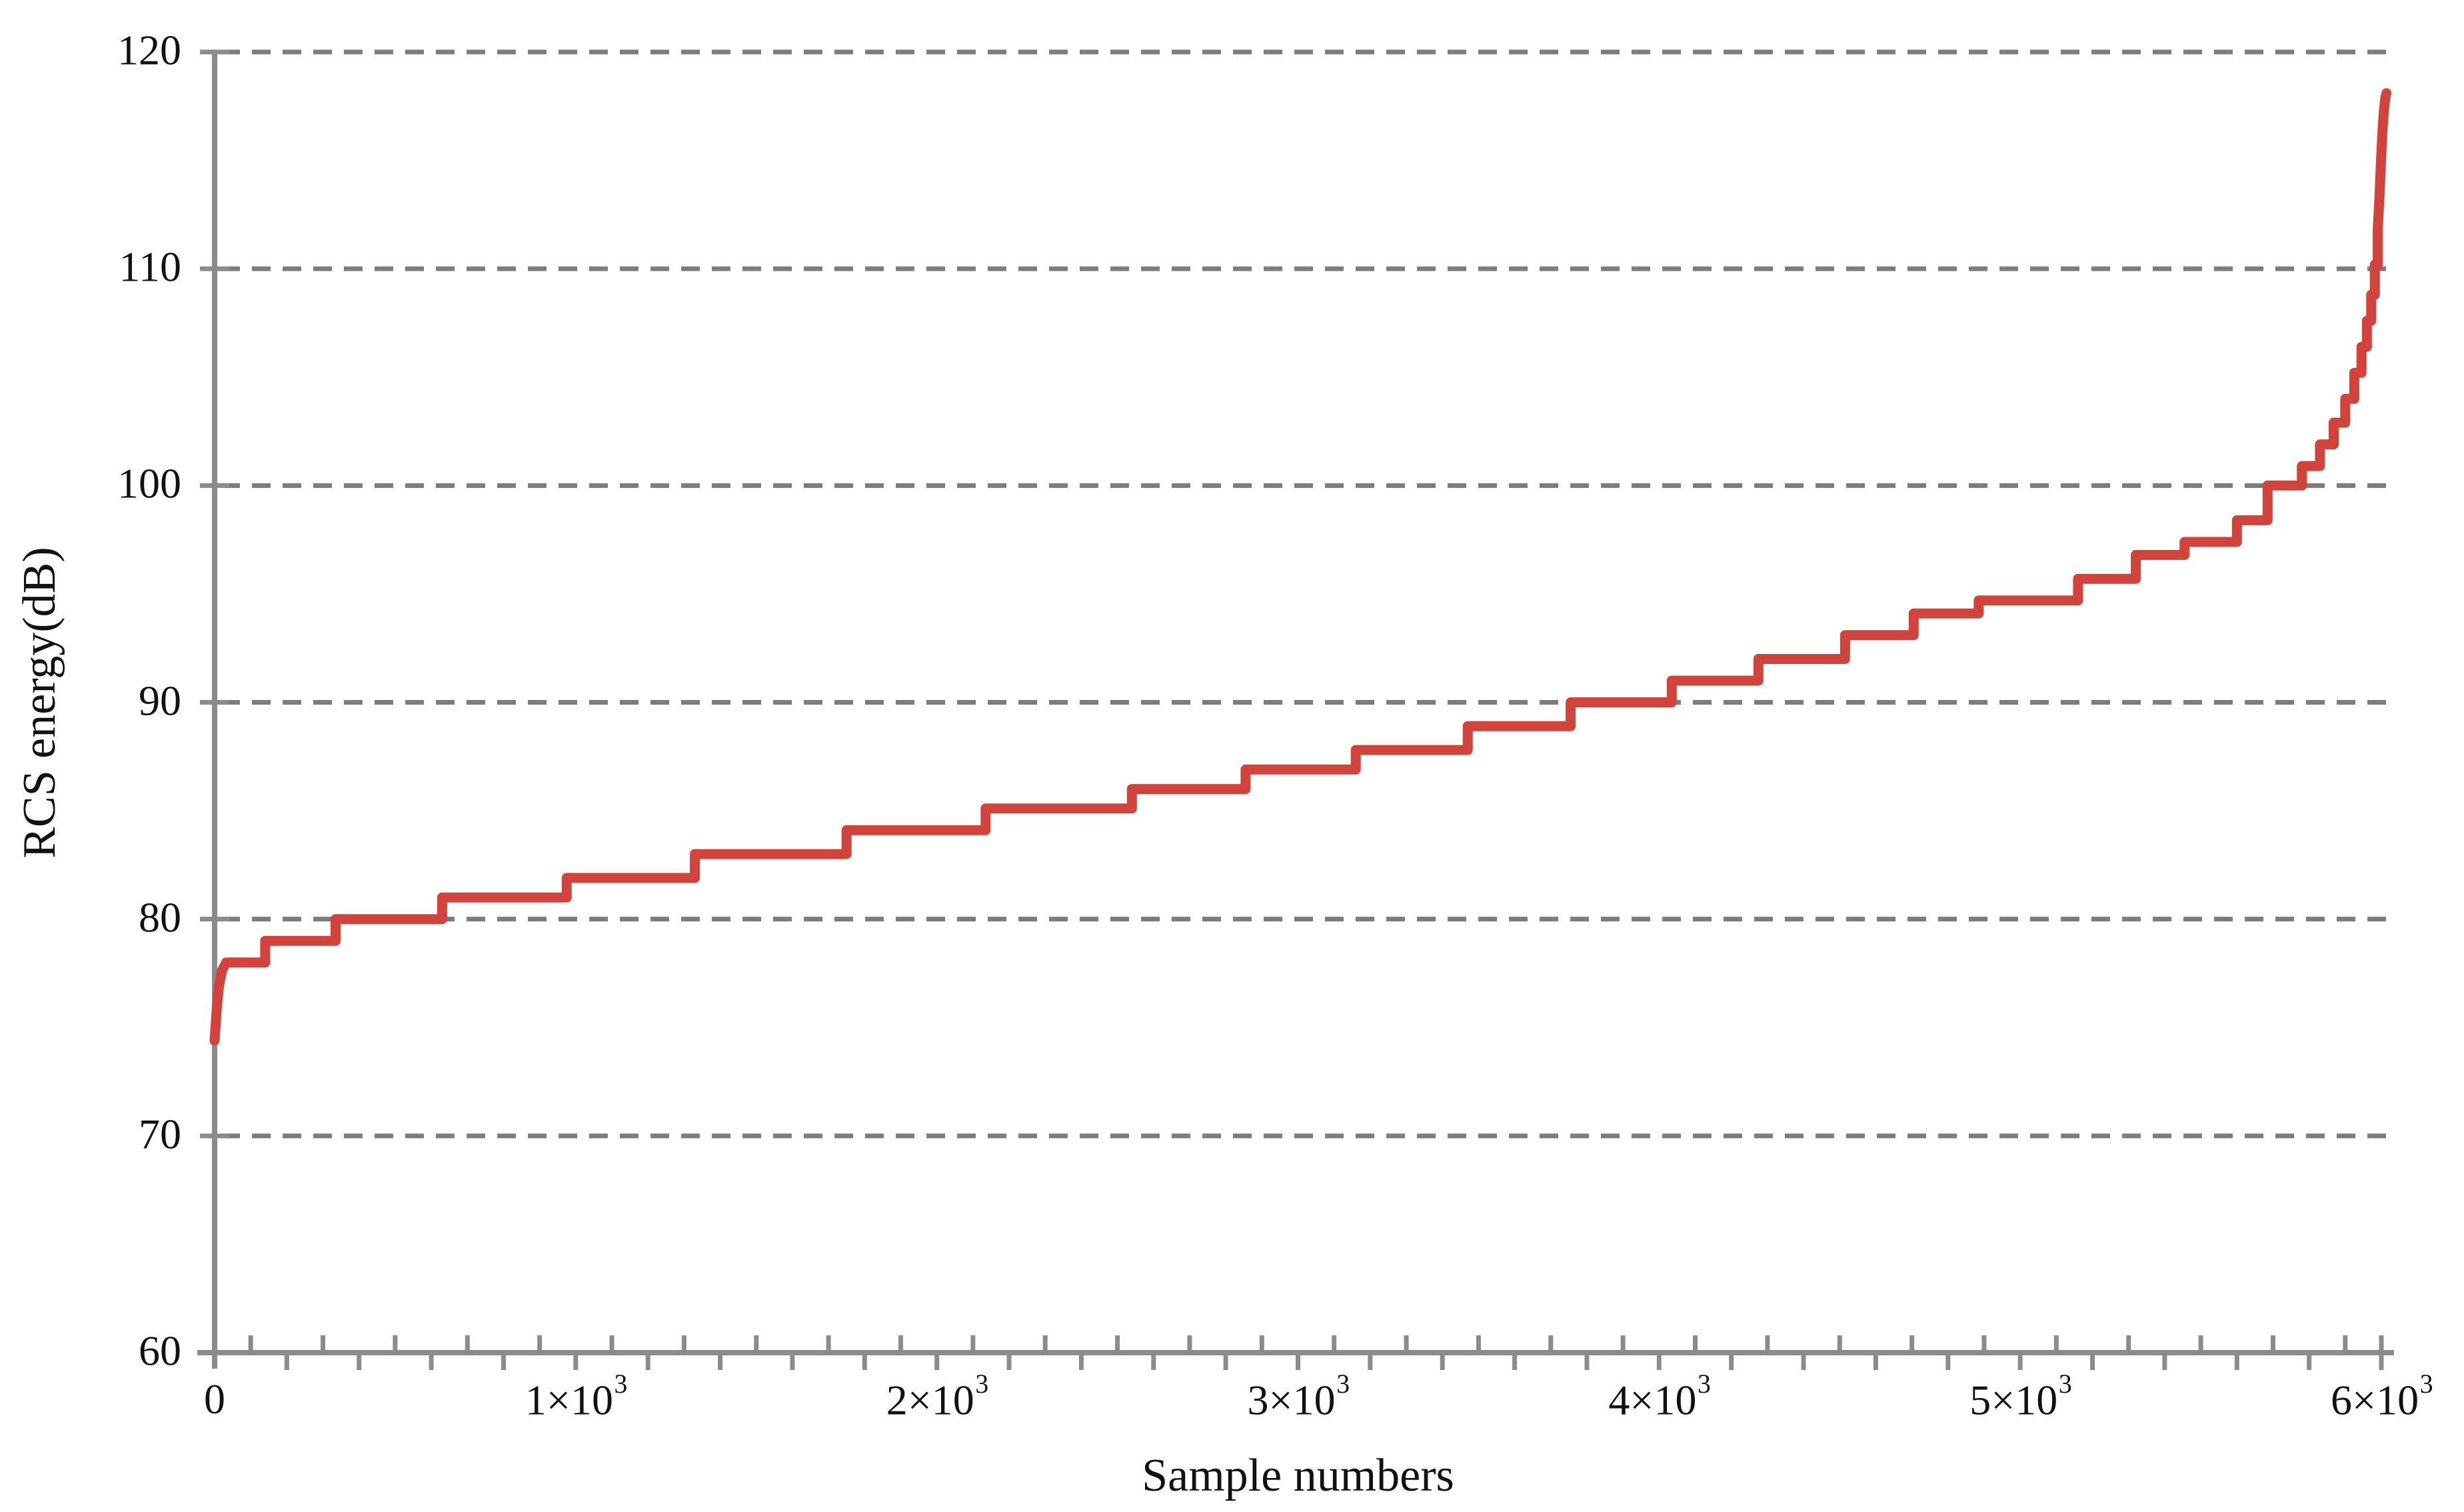  What do you see at coordinates (2382, 1396) in the screenshot?
I see `x-tick-label-6000: 6×10³` at bounding box center [2382, 1396].